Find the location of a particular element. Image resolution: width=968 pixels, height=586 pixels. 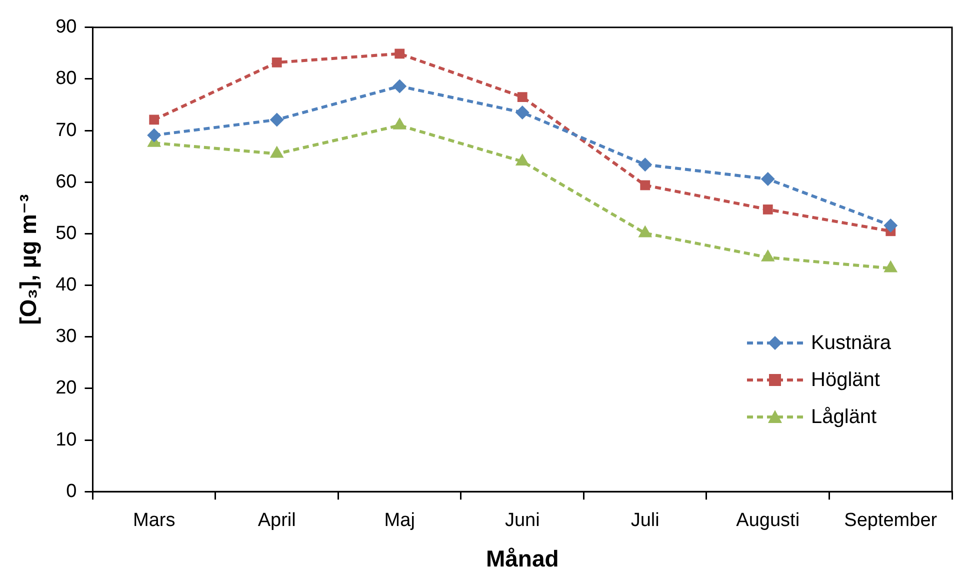

legend-label: Höglänt is located at coordinates (845, 380).